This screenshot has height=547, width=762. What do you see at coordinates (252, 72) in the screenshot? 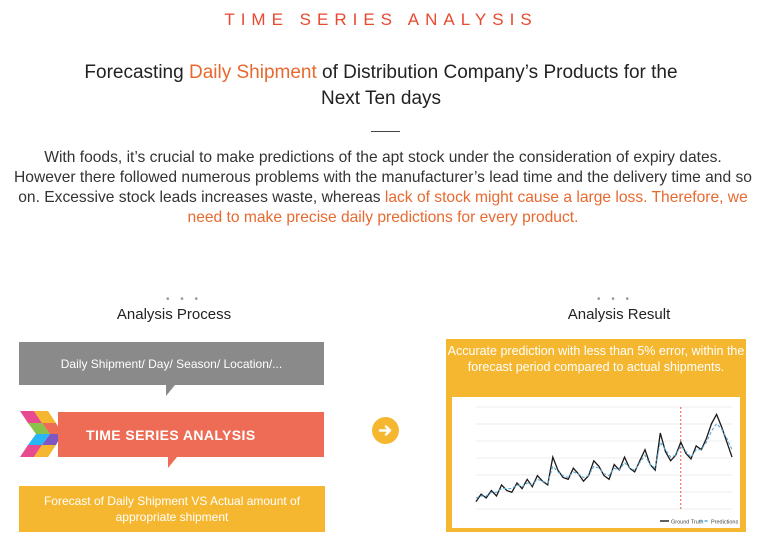
I see `headline-accent: Daily Shipment` at bounding box center [252, 72].